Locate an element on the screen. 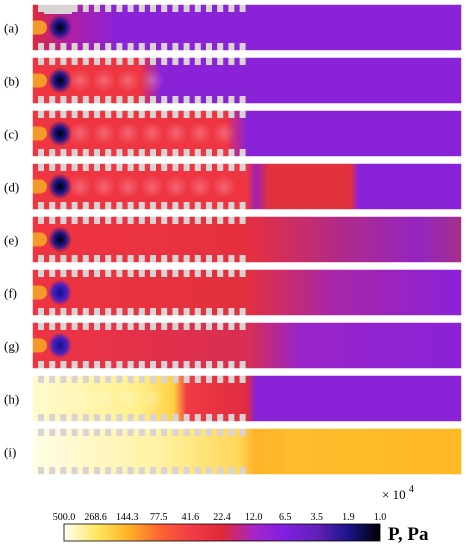 The height and width of the screenshot is (550, 466). panel-label: (f) is located at coordinates (10, 293).